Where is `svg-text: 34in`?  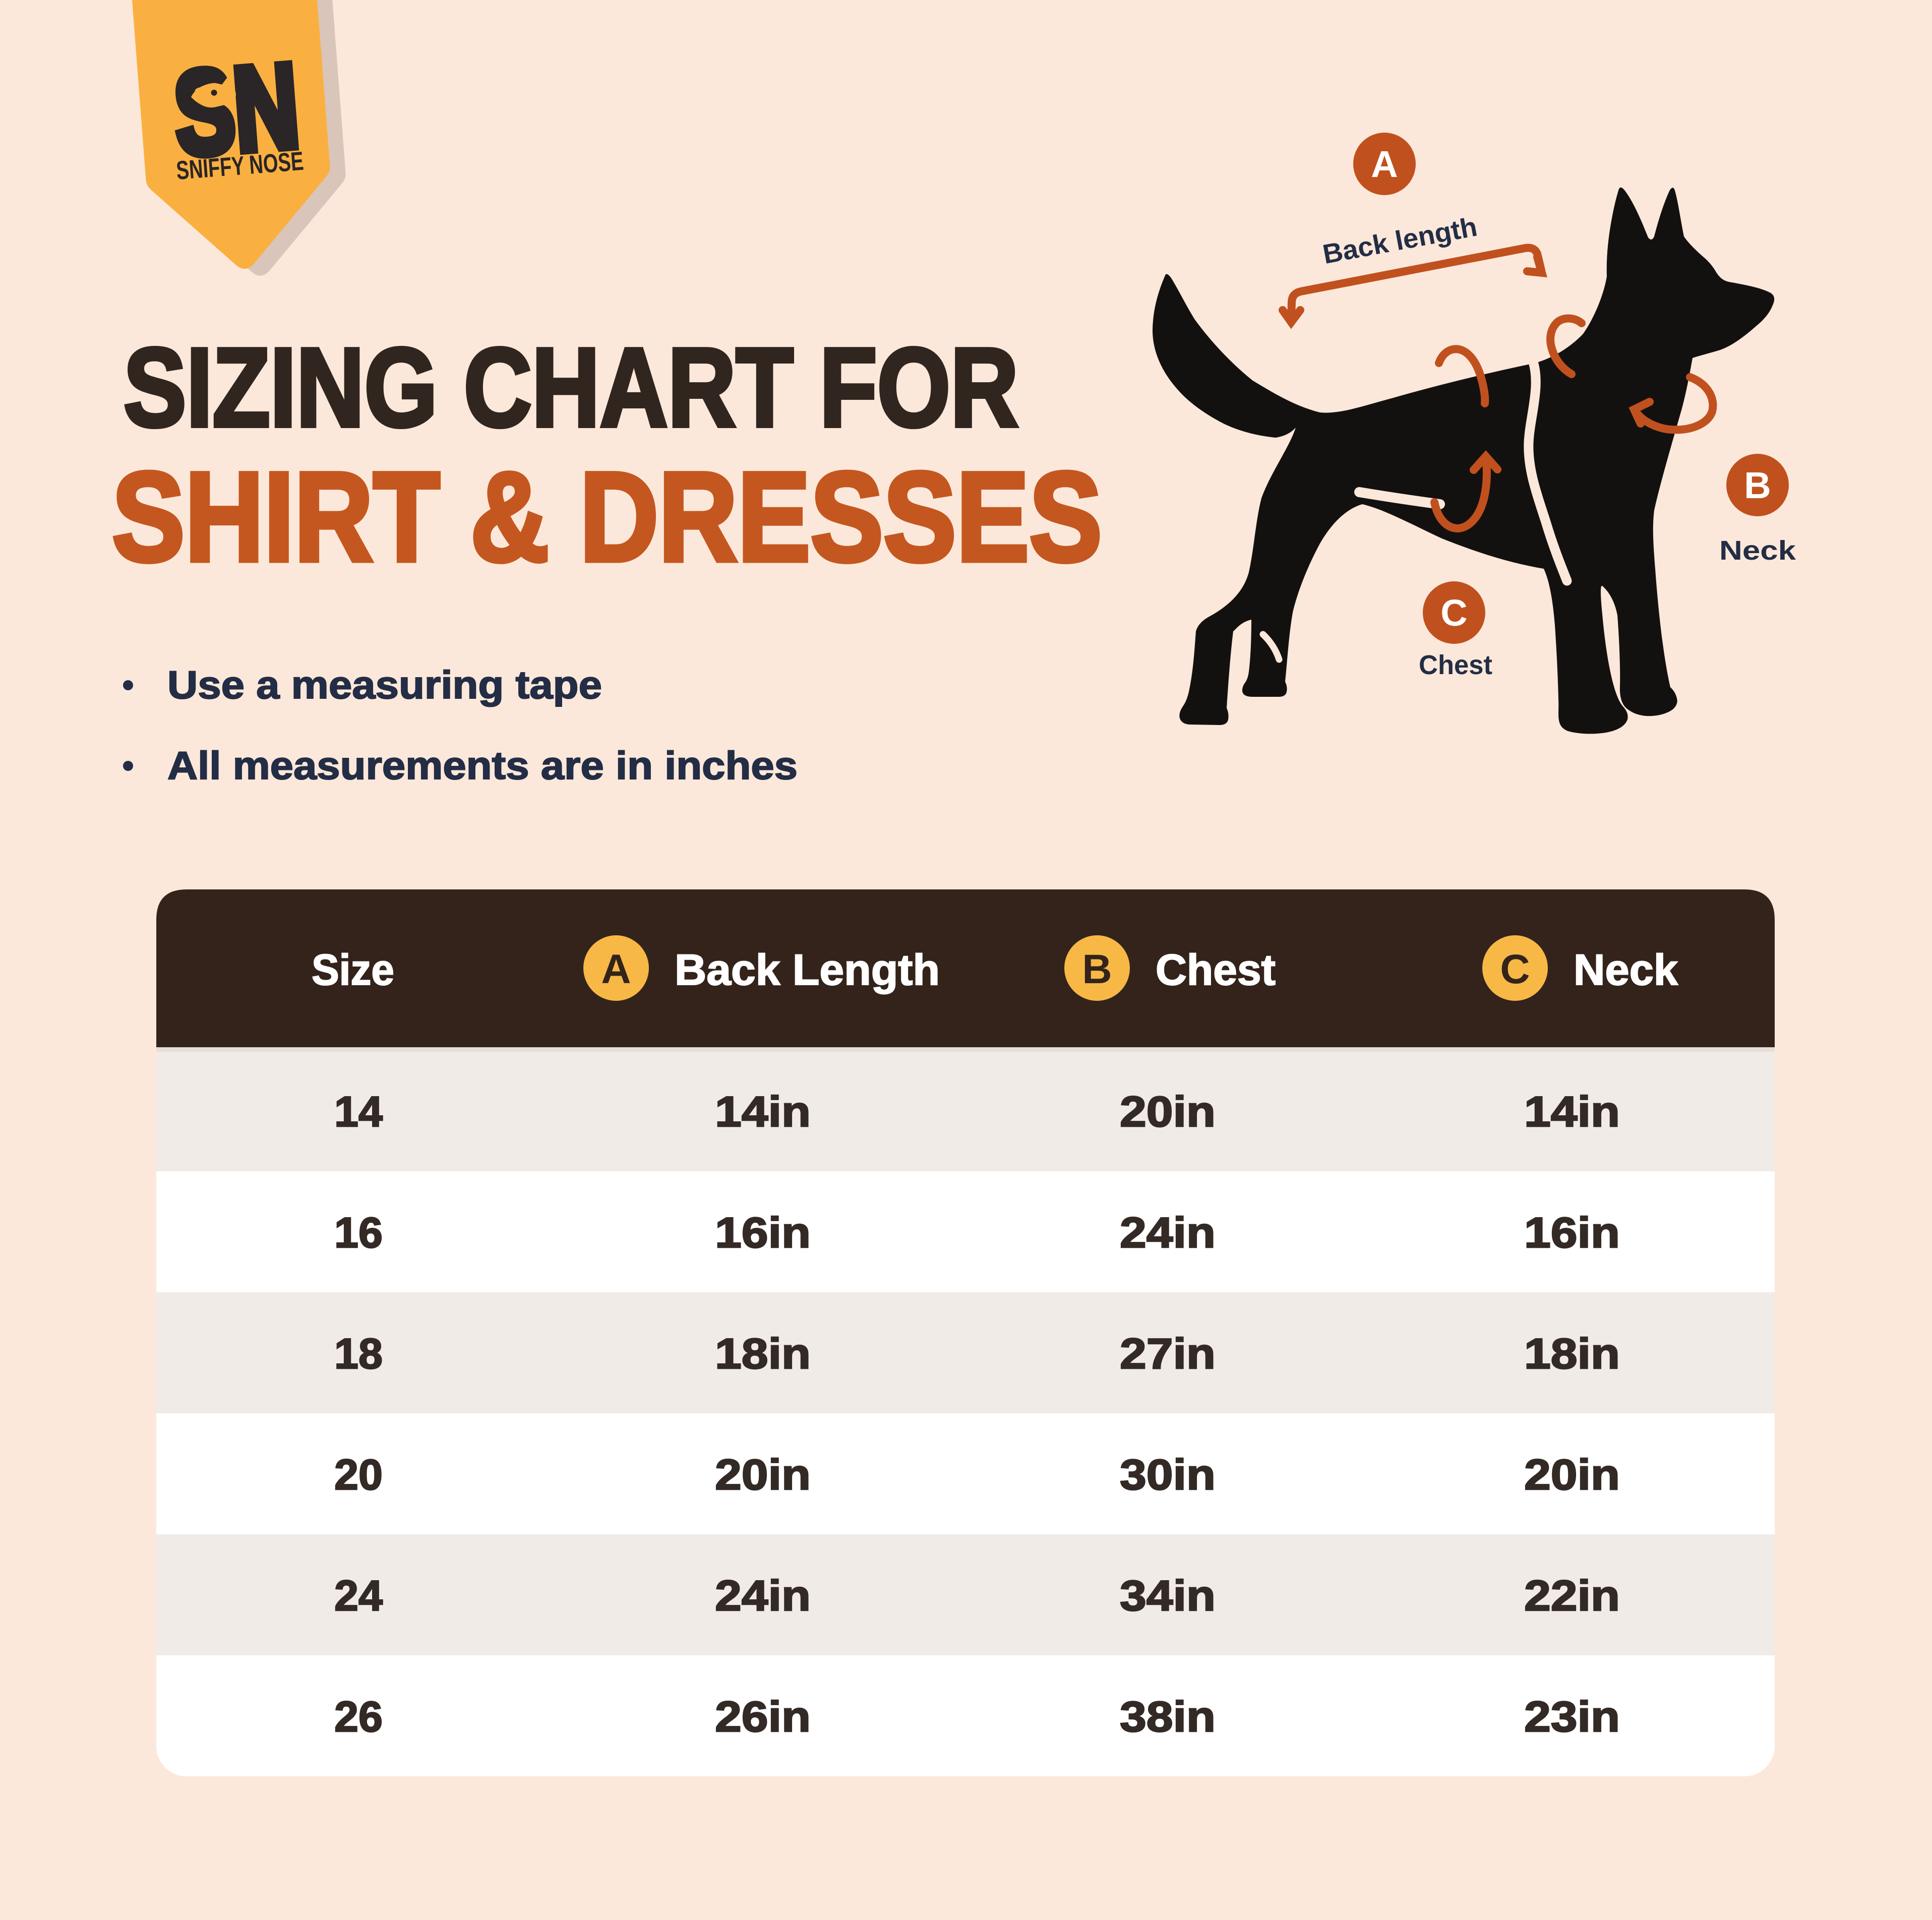 svg-text: 34in is located at coordinates (1168, 1596).